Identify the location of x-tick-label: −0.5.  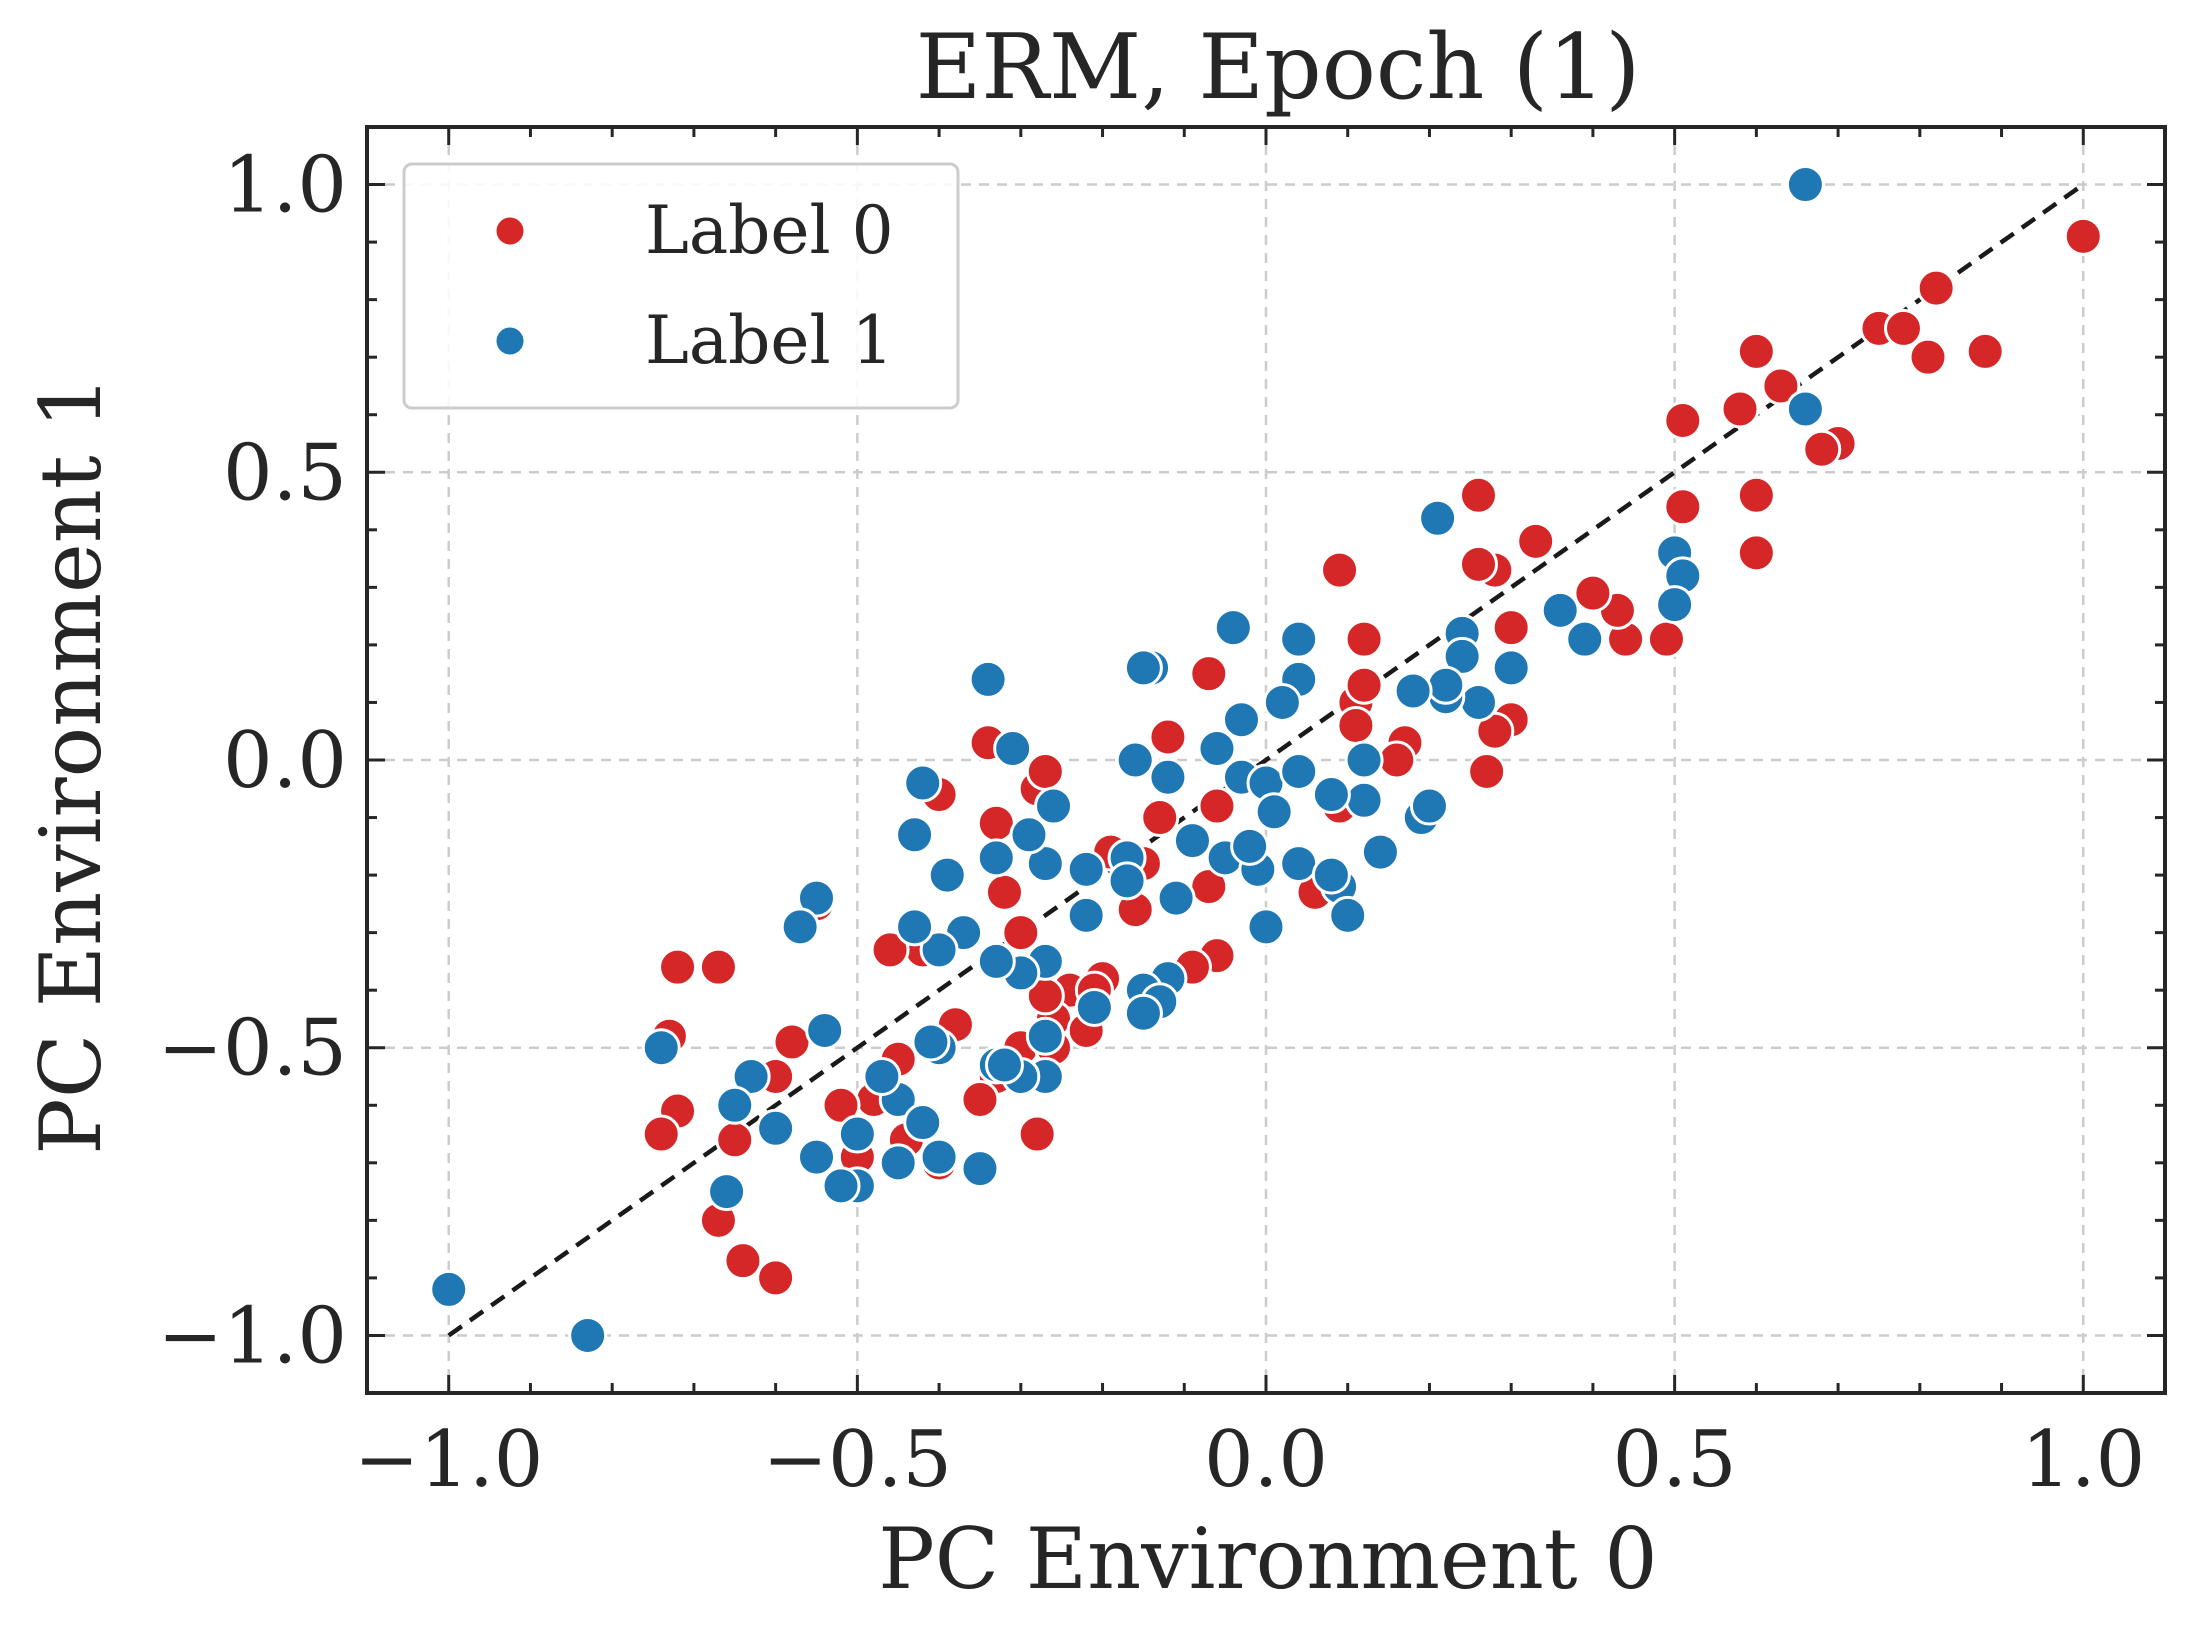
(857, 1460).